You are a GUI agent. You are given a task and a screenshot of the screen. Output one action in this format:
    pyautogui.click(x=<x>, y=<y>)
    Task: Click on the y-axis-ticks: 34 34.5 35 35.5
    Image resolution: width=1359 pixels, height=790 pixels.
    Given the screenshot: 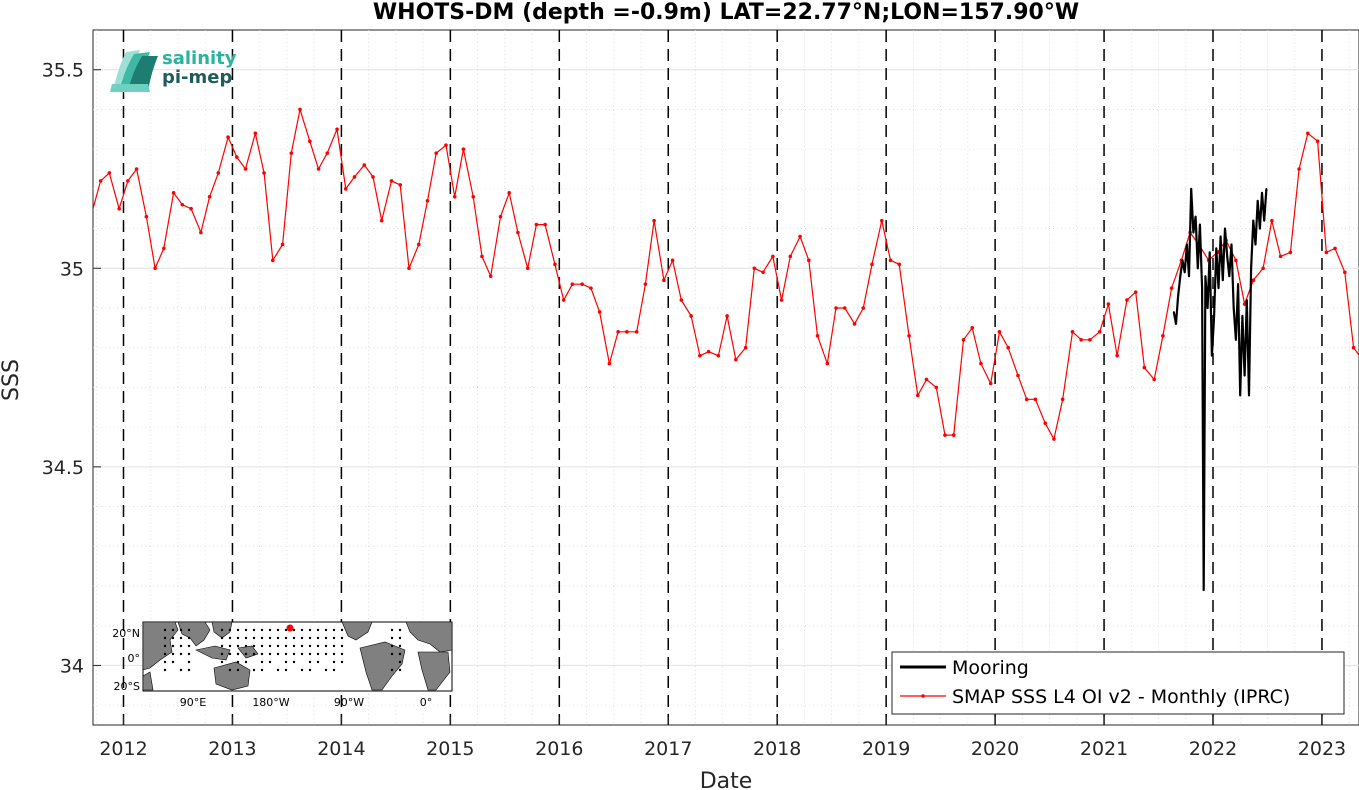 What is the action you would take?
    pyautogui.click(x=71, y=368)
    